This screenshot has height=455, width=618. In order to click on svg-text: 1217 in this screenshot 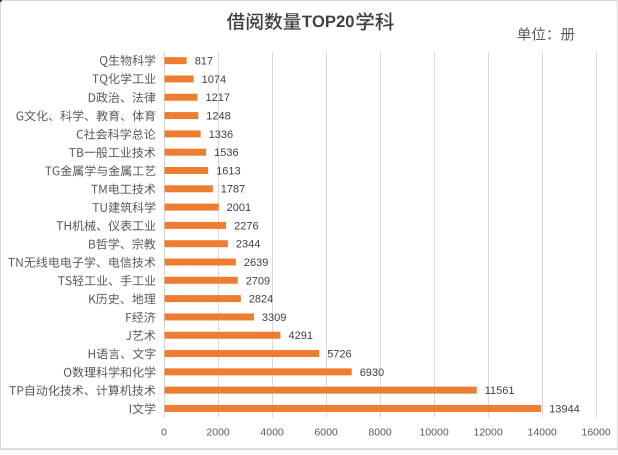, I will do `click(218, 98)`.